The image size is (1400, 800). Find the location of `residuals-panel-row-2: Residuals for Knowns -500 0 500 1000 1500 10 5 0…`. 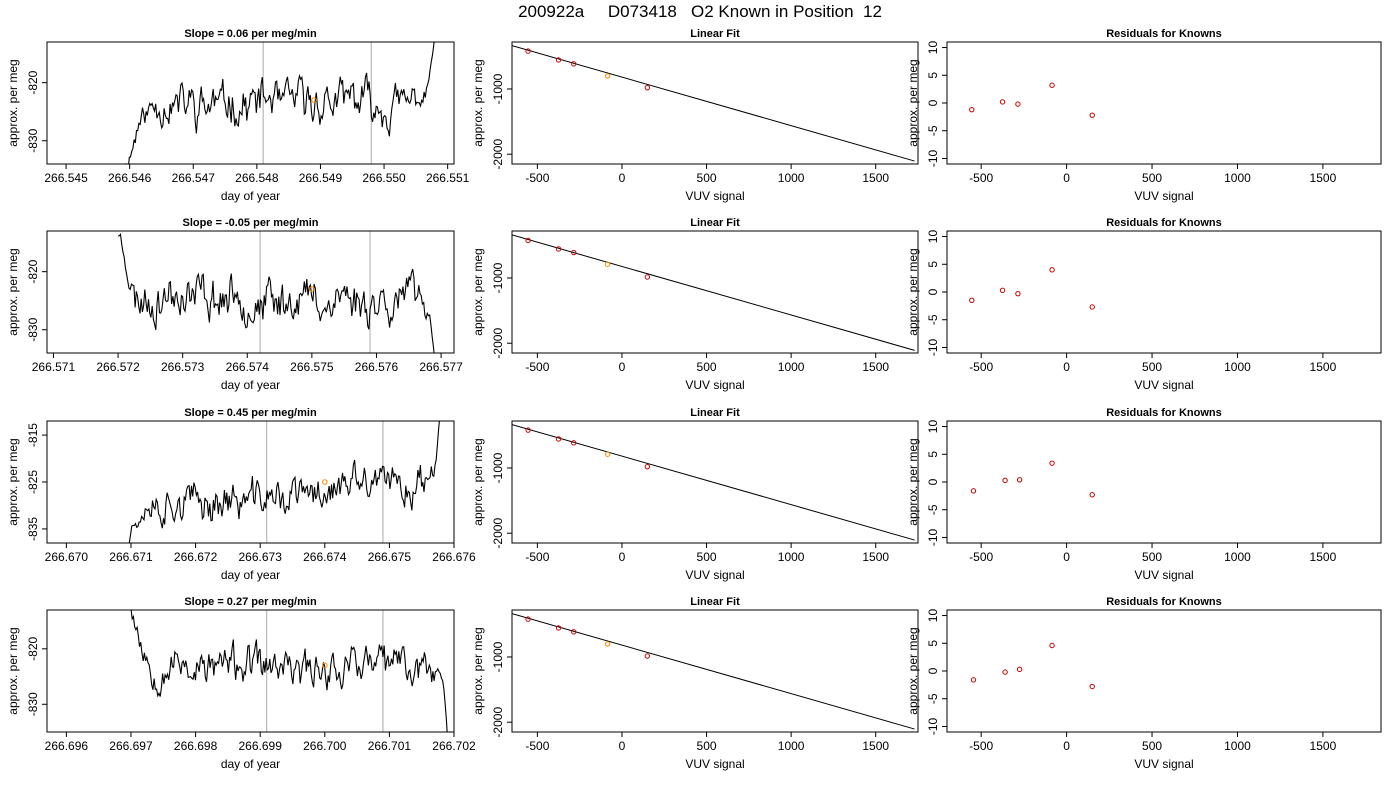

residuals-panel-row-2: Residuals for Knowns -500 0 500 1000 1500 10 5 0… is located at coordinates (1144, 304).